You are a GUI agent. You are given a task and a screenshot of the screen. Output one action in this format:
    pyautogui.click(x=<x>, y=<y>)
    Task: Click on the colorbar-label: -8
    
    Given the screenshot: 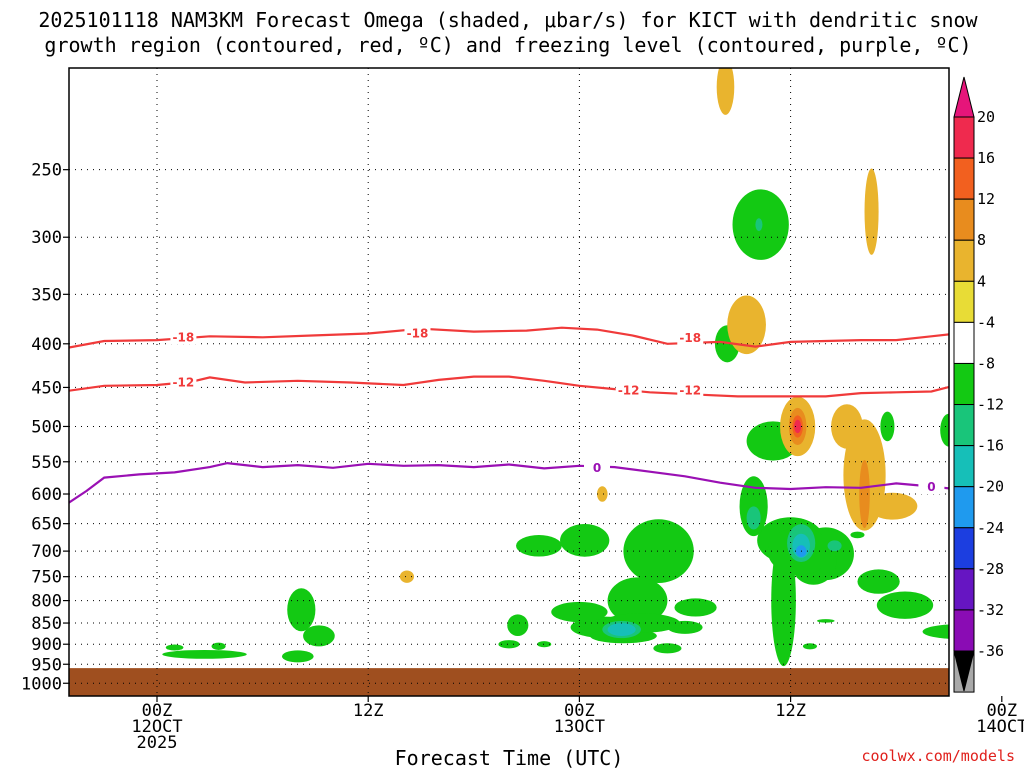 What is the action you would take?
    pyautogui.click(x=986, y=363)
    